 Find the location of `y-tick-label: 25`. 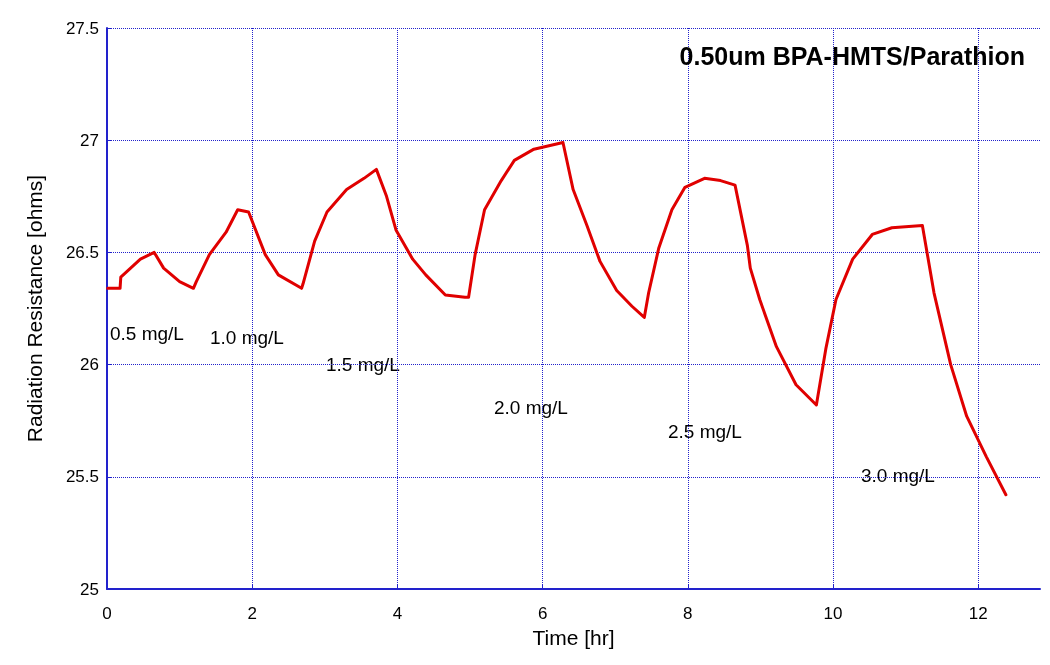

y-tick-label: 25 is located at coordinates (89, 589).